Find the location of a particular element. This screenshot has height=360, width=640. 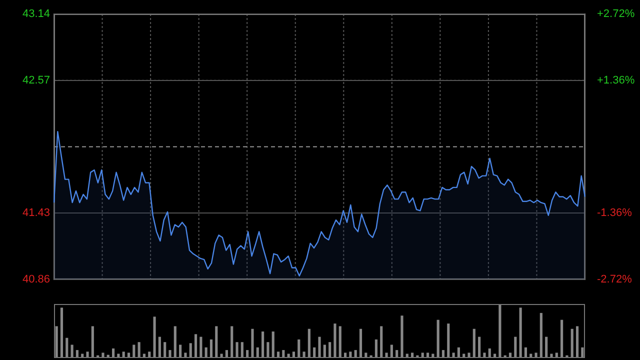

y2-tick-label: +2.72% is located at coordinates (616, 14).